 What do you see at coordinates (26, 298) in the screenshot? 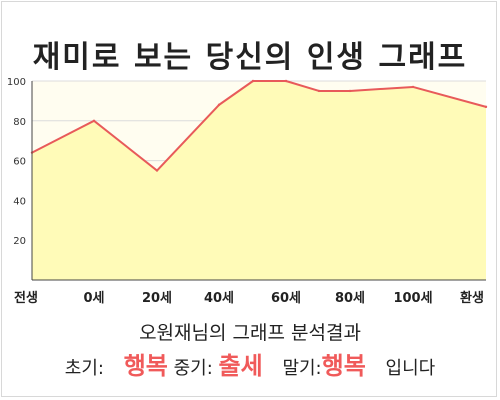
I see `x-tick-label-0: 전생` at bounding box center [26, 298].